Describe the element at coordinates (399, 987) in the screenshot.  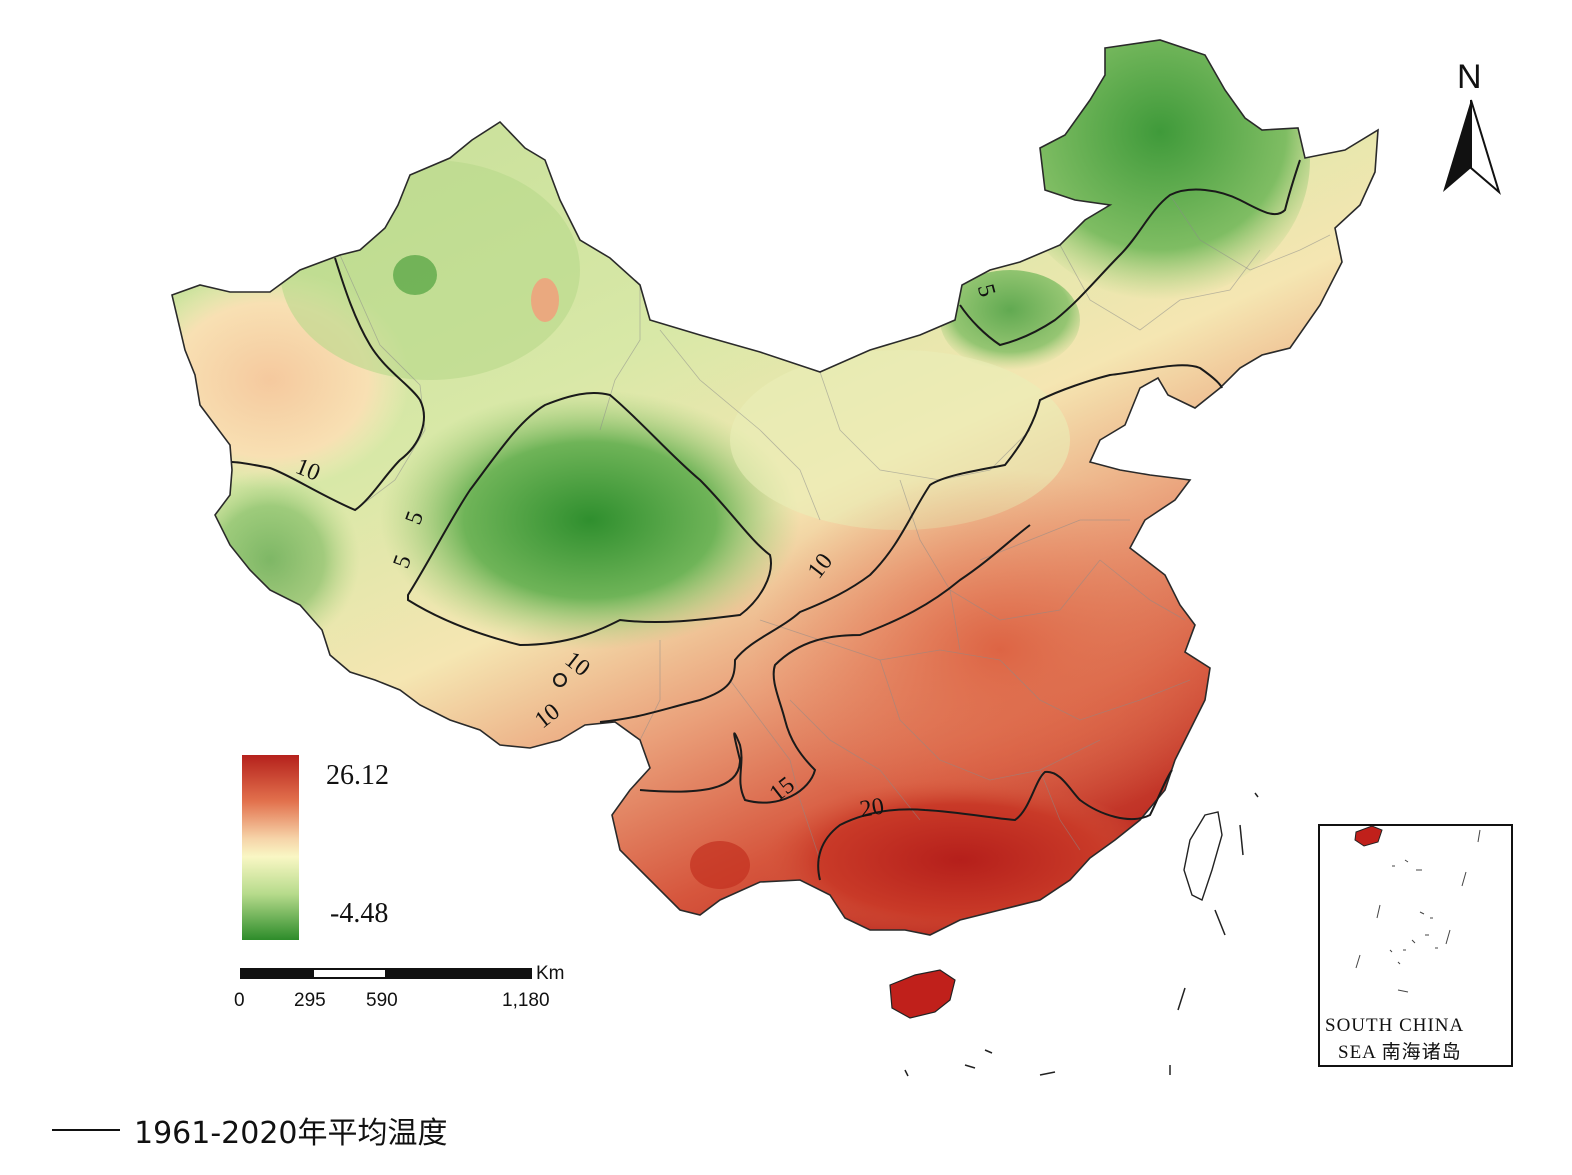
I see `scale-bar: Km 0 295 590 1,180` at that location.